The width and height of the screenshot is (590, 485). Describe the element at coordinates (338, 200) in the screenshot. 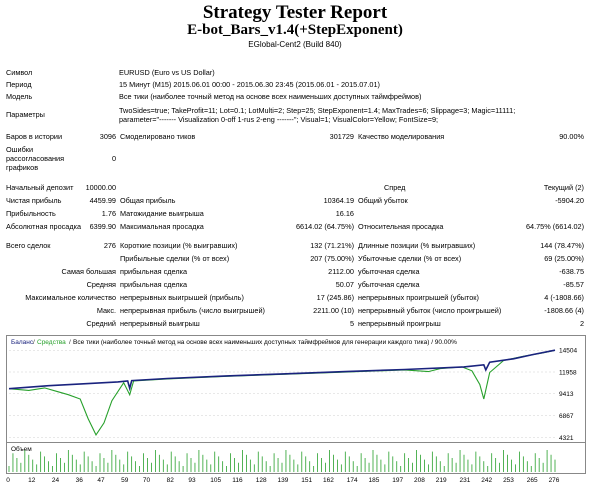

I see `gross-profit-value: 10364.19` at that location.